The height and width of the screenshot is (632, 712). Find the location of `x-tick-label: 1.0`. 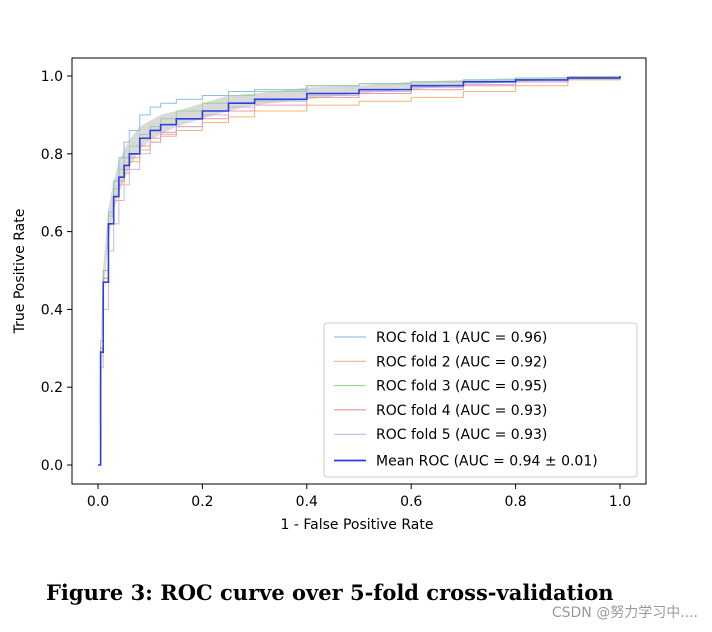

x-tick-label: 1.0 is located at coordinates (620, 502).